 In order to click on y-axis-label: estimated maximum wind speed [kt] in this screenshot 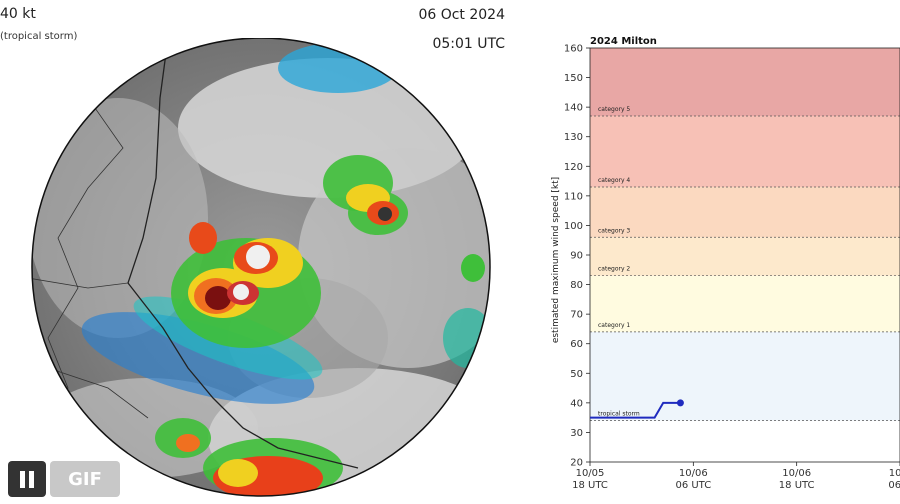, I will do `click(556, 260)`.